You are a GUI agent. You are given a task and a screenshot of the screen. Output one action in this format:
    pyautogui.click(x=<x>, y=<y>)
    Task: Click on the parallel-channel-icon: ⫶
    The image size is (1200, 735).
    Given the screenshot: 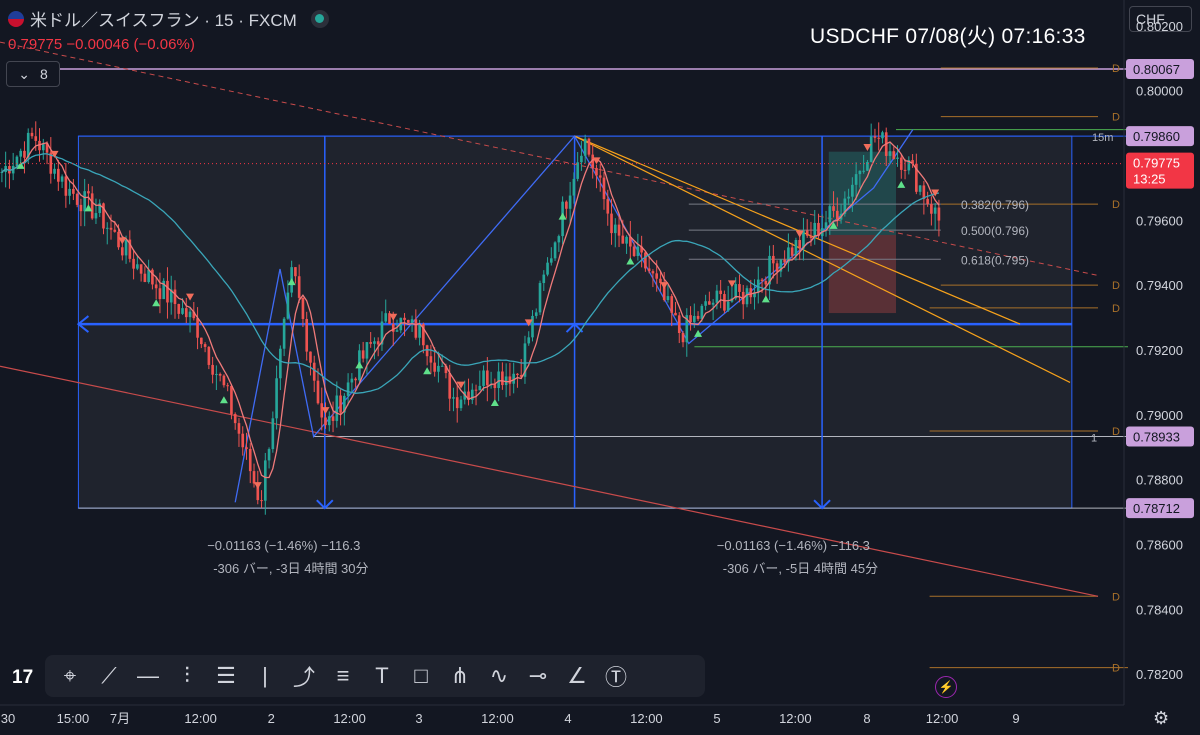 What is the action you would take?
    pyautogui.click(x=187, y=675)
    